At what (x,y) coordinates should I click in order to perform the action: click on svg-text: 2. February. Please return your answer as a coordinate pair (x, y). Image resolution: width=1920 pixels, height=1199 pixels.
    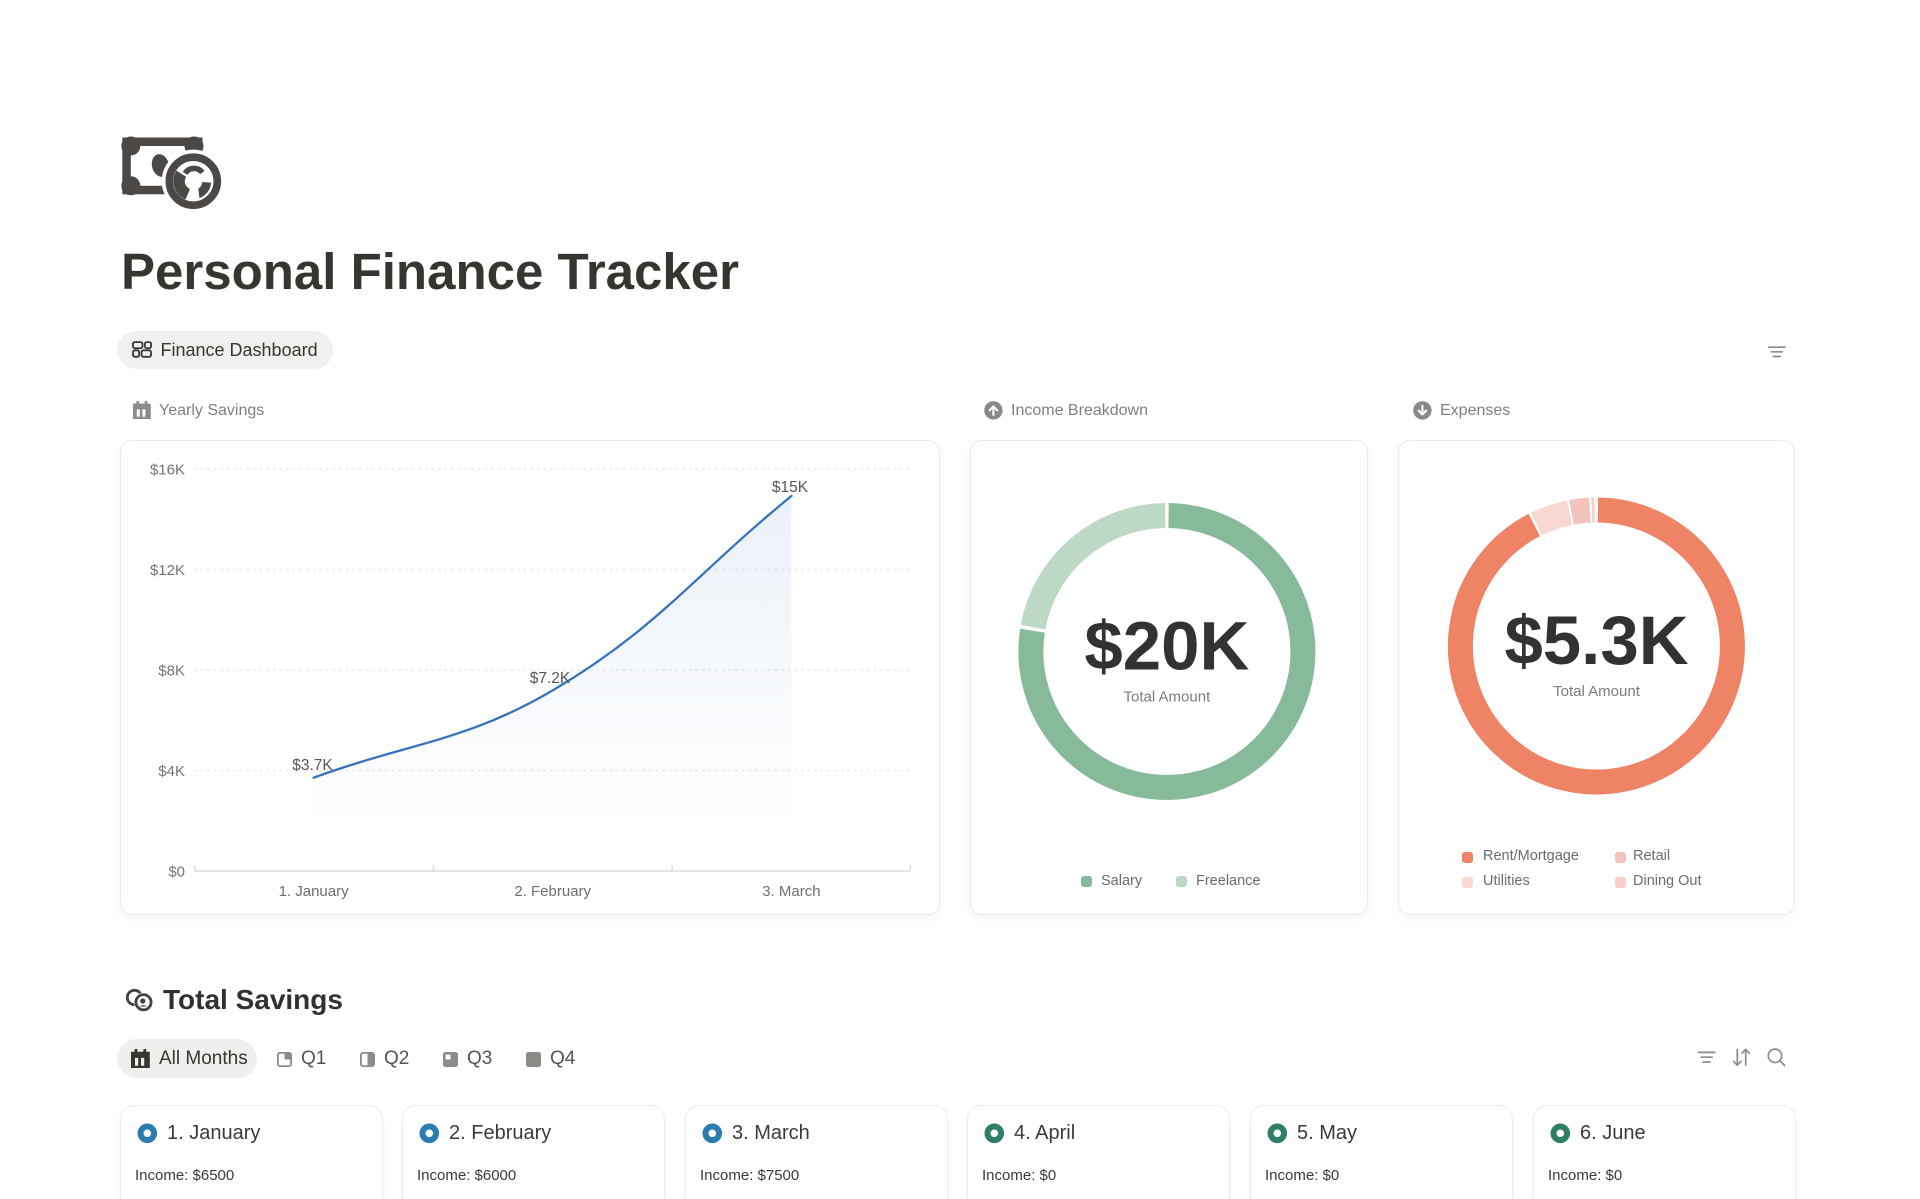
    Looking at the image, I should click on (552, 891).